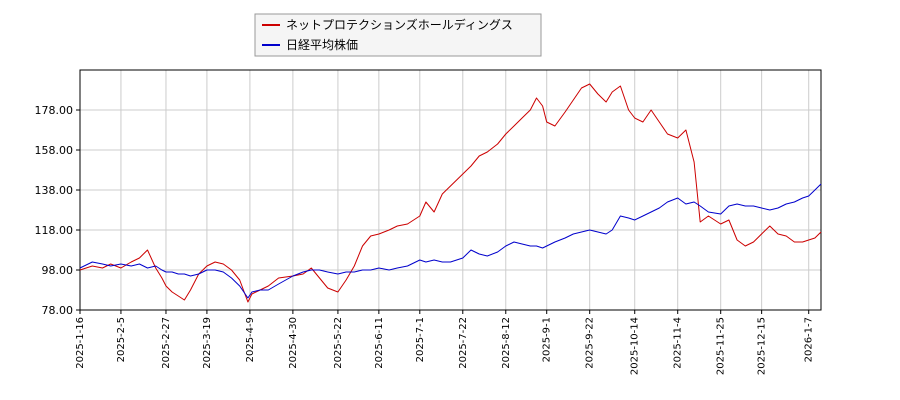 The height and width of the screenshot is (400, 900). What do you see at coordinates (547, 339) in the screenshot?
I see `x-tick-label: 2025-9-1` at bounding box center [547, 339].